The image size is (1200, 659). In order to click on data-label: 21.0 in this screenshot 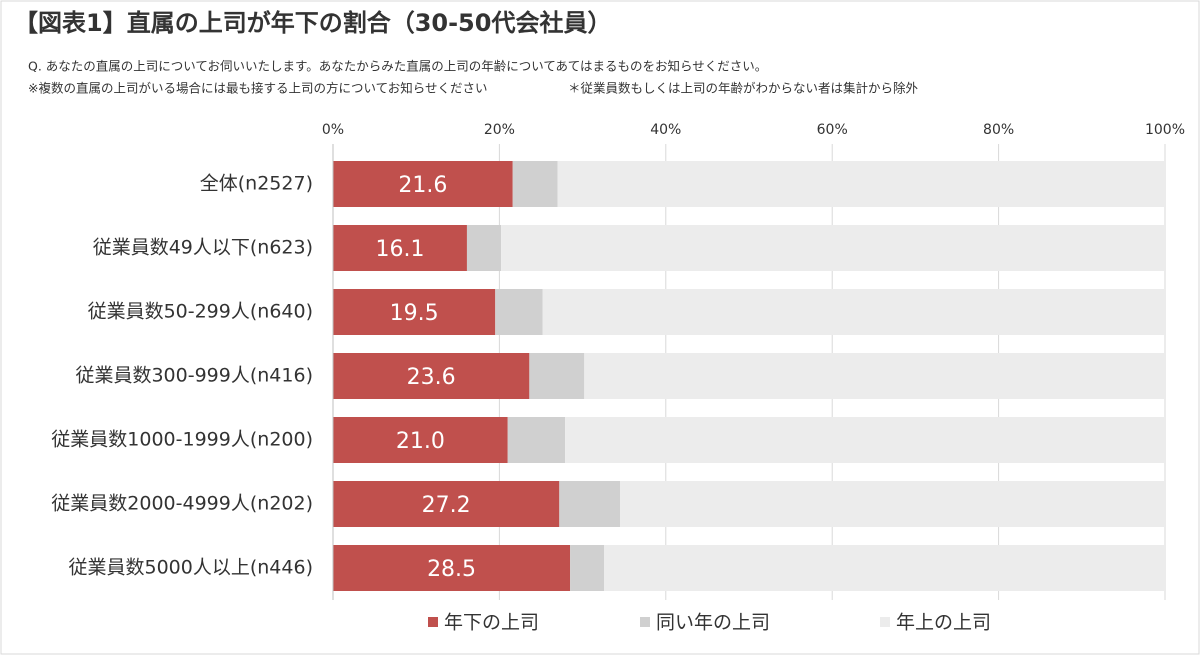, I will do `click(420, 441)`.